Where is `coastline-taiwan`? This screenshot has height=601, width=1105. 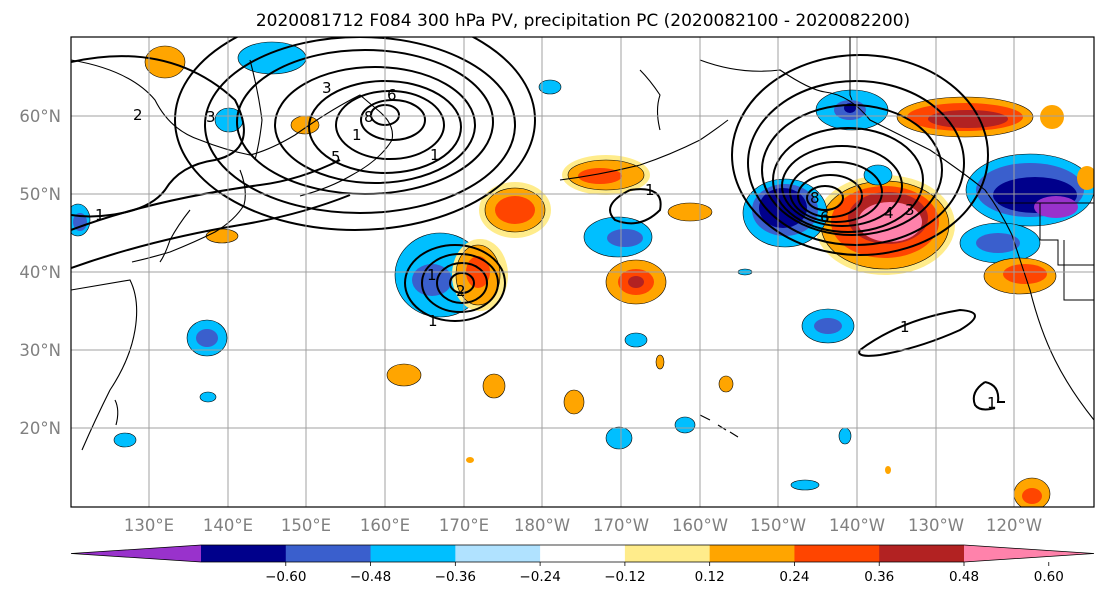 coastline-taiwan is located at coordinates (116, 412).